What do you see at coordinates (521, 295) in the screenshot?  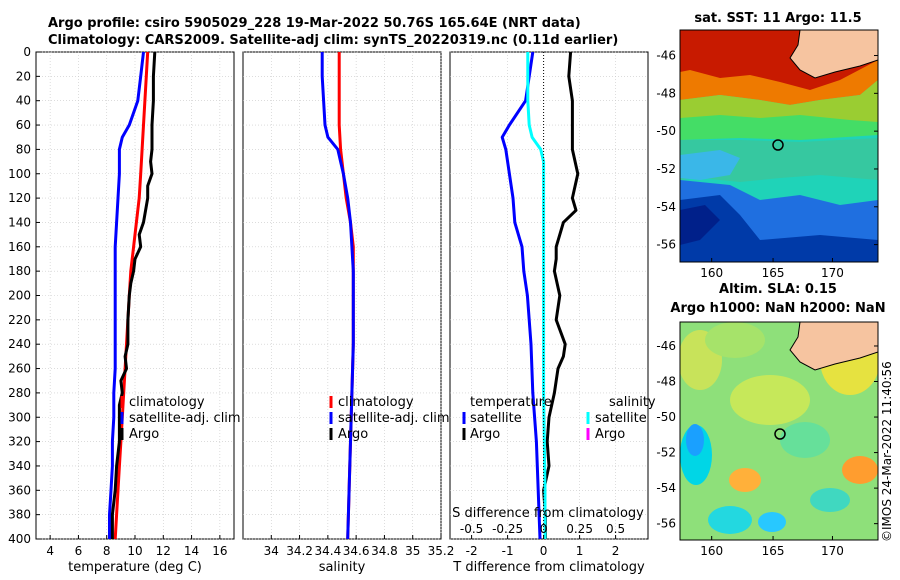 I see `series-line-temperature-satellite` at bounding box center [521, 295].